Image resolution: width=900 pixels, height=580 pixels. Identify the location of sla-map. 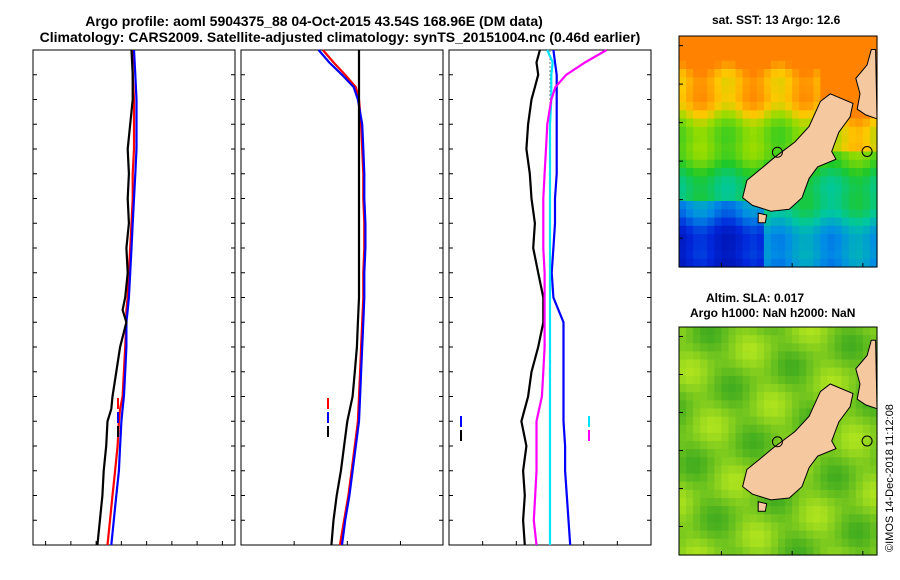
(778, 441).